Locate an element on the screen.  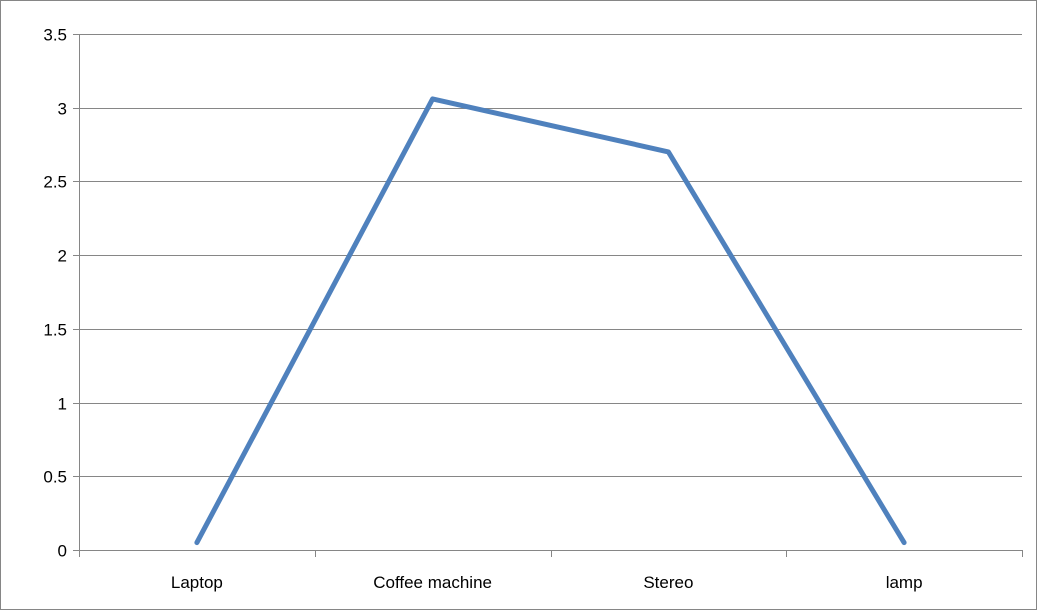
y-tick-label: 3 is located at coordinates (62, 109).